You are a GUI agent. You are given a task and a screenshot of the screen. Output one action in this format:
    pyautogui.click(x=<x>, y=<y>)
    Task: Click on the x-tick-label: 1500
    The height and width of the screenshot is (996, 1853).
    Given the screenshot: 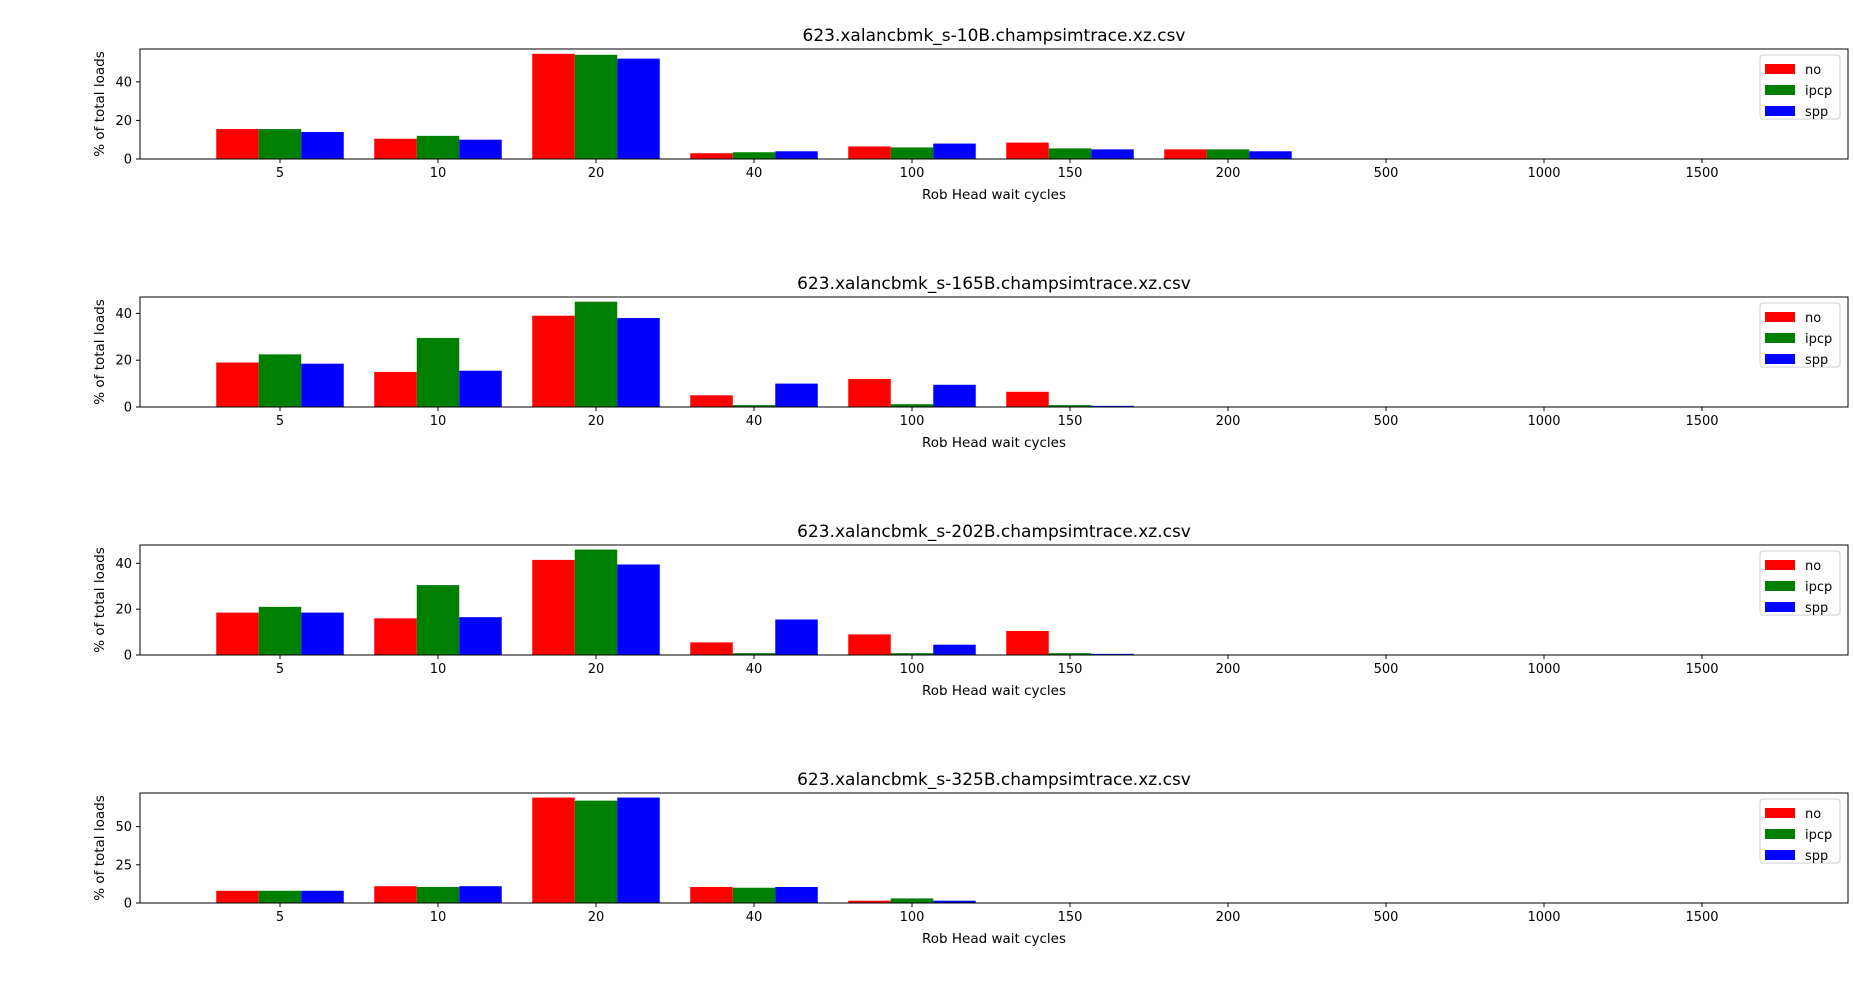 What is the action you would take?
    pyautogui.click(x=1701, y=173)
    